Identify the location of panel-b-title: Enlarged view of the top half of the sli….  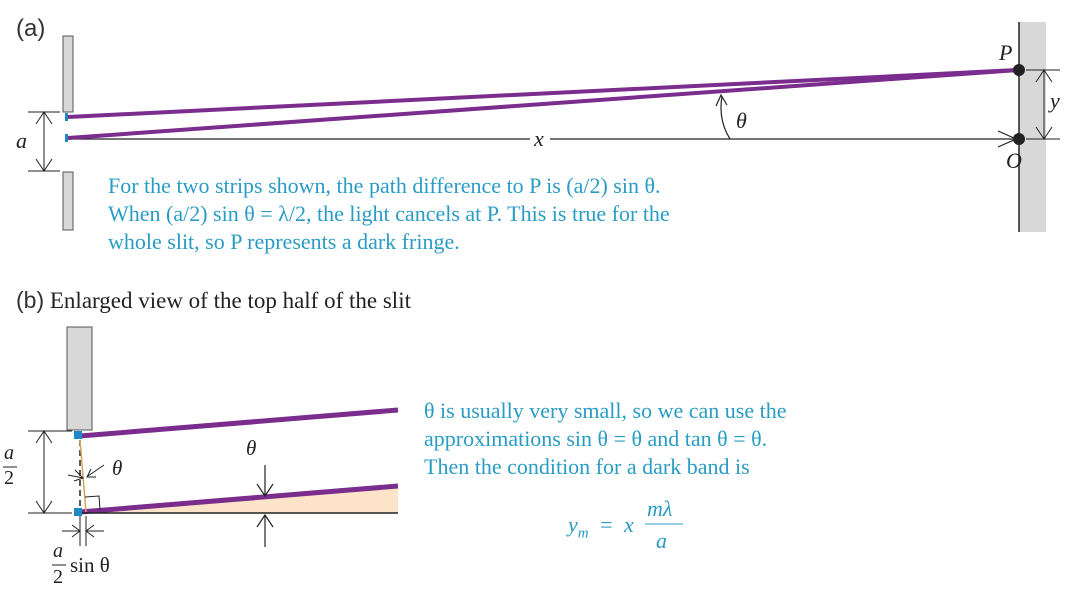
(230, 300).